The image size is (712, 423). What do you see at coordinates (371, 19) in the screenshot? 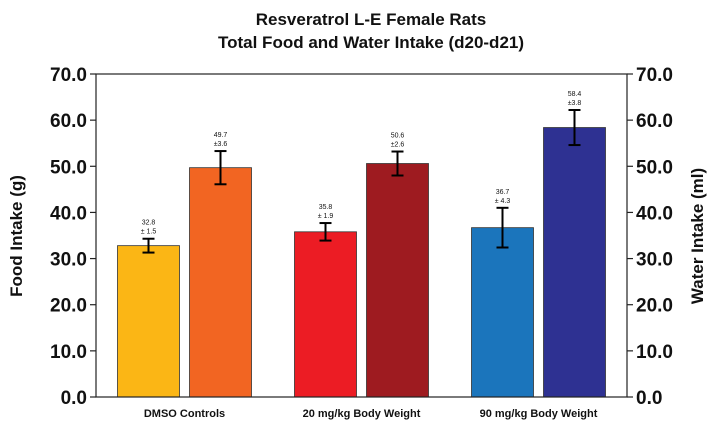
I see `chart-title: Resveratrol L-E Female Rats` at bounding box center [371, 19].